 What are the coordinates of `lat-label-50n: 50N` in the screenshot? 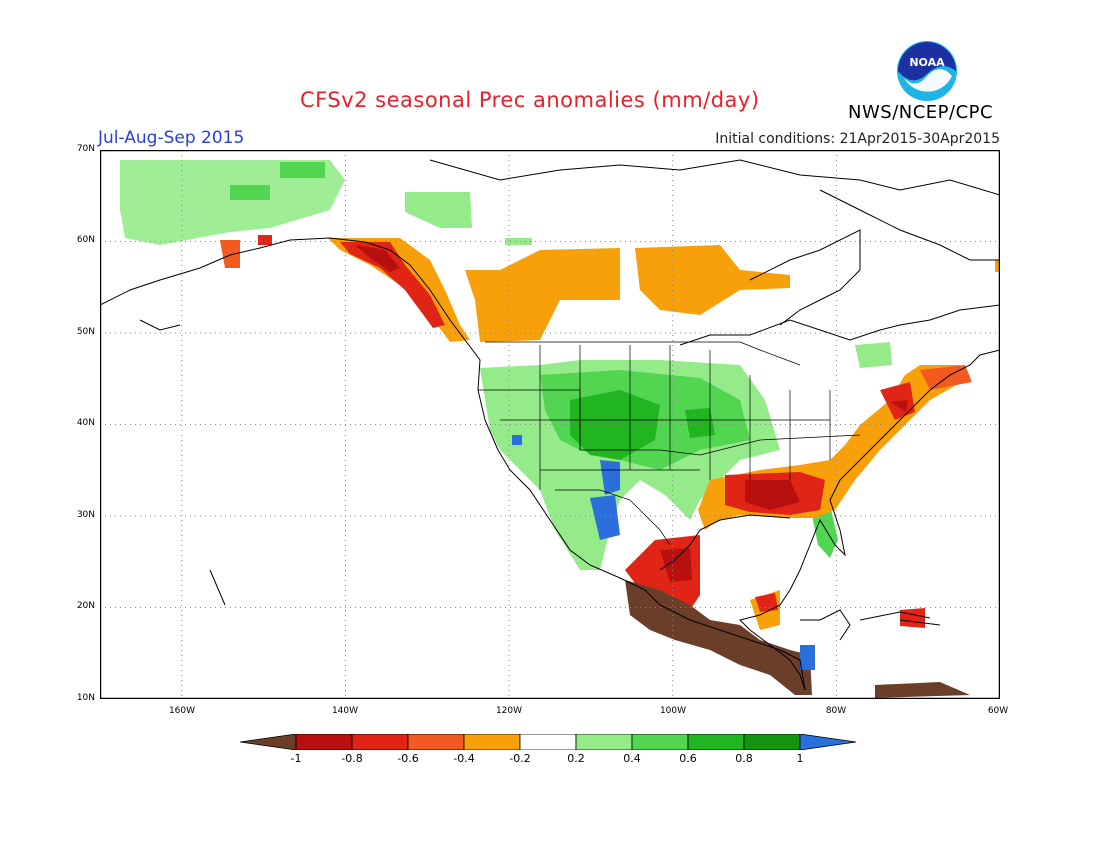 It's located at (85, 332).